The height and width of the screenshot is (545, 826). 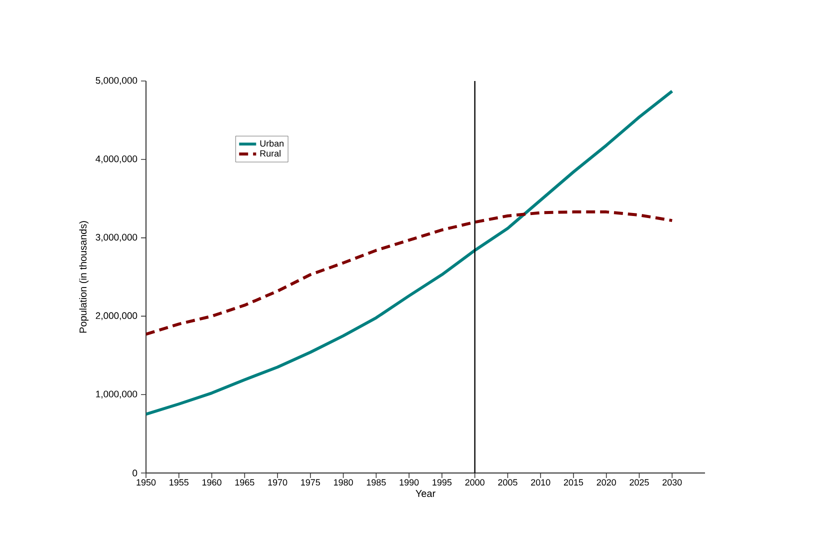 I want to click on x-tick-label: 1965, so click(x=244, y=482).